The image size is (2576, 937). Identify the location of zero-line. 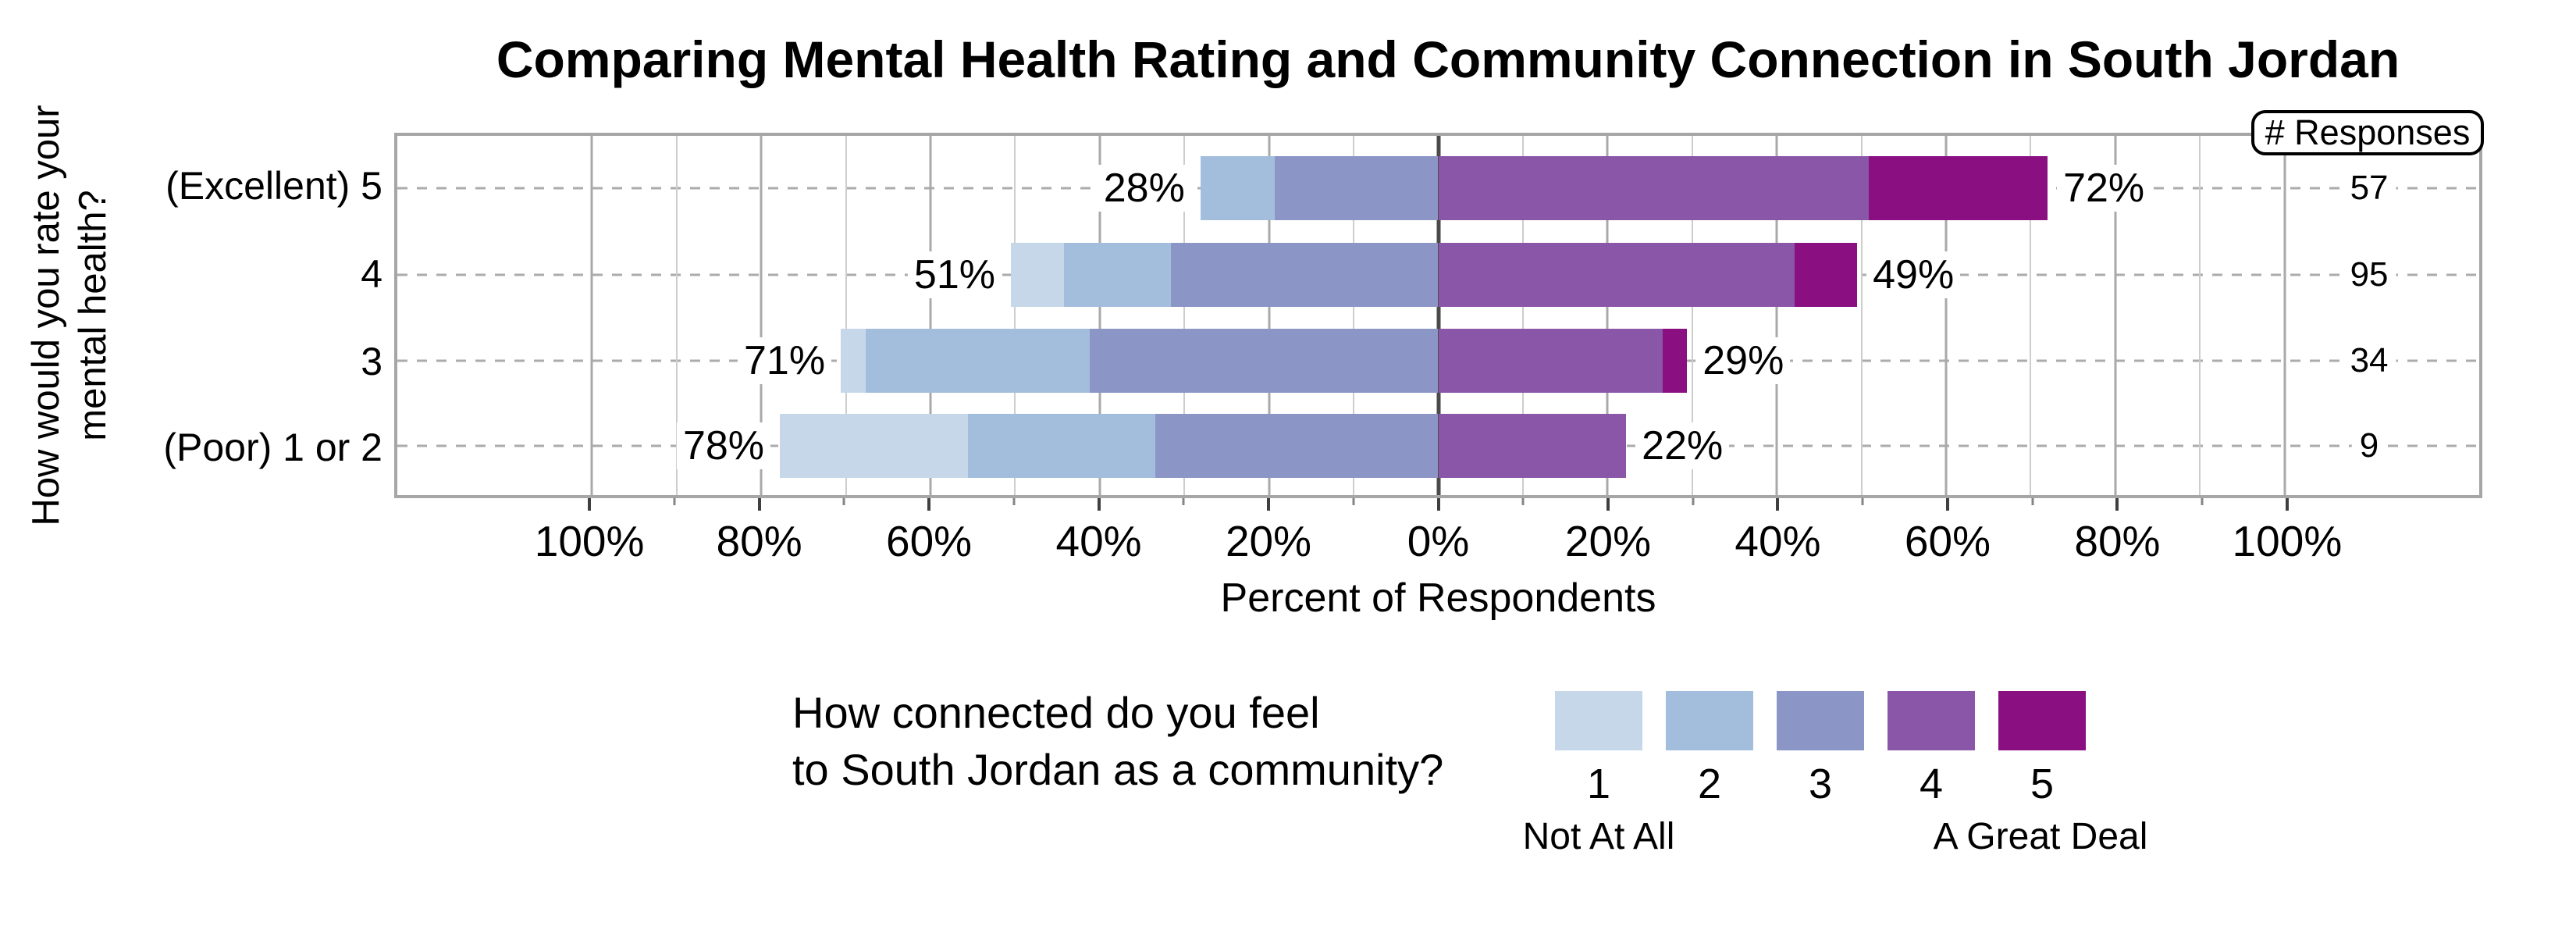
(1438, 315).